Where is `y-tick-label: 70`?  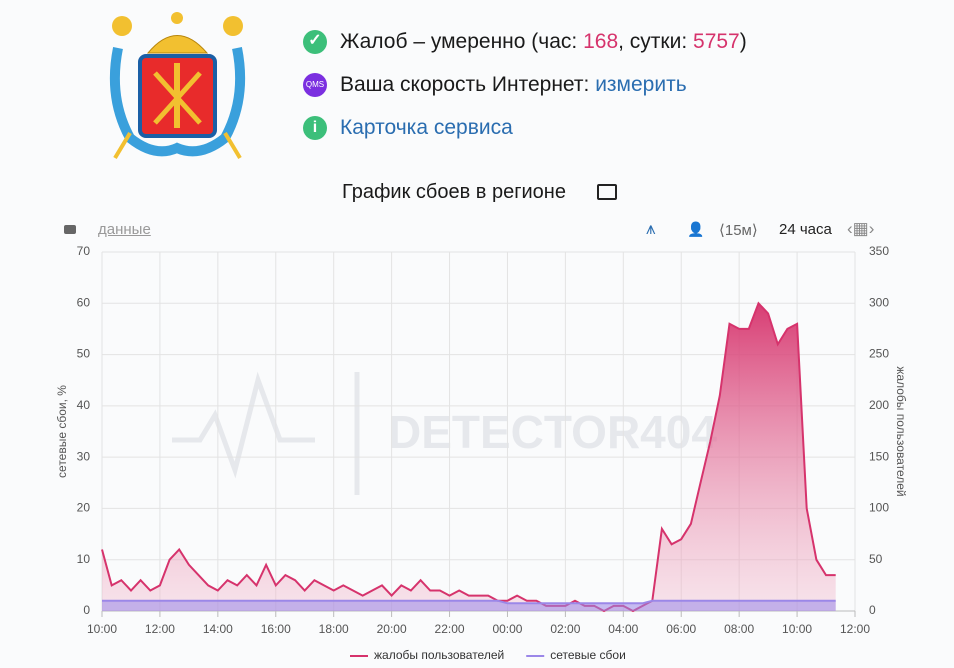
y-tick-label: 70 is located at coordinates (84, 251).